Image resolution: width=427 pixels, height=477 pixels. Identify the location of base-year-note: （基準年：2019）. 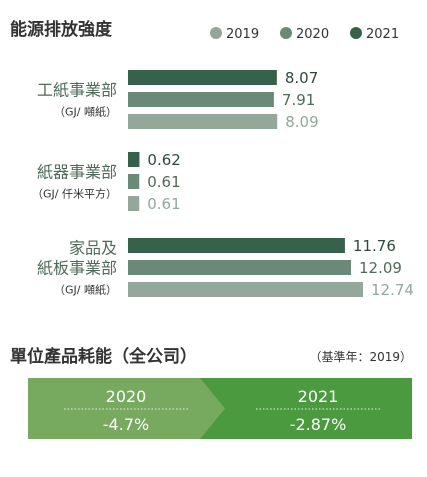
(360, 356).